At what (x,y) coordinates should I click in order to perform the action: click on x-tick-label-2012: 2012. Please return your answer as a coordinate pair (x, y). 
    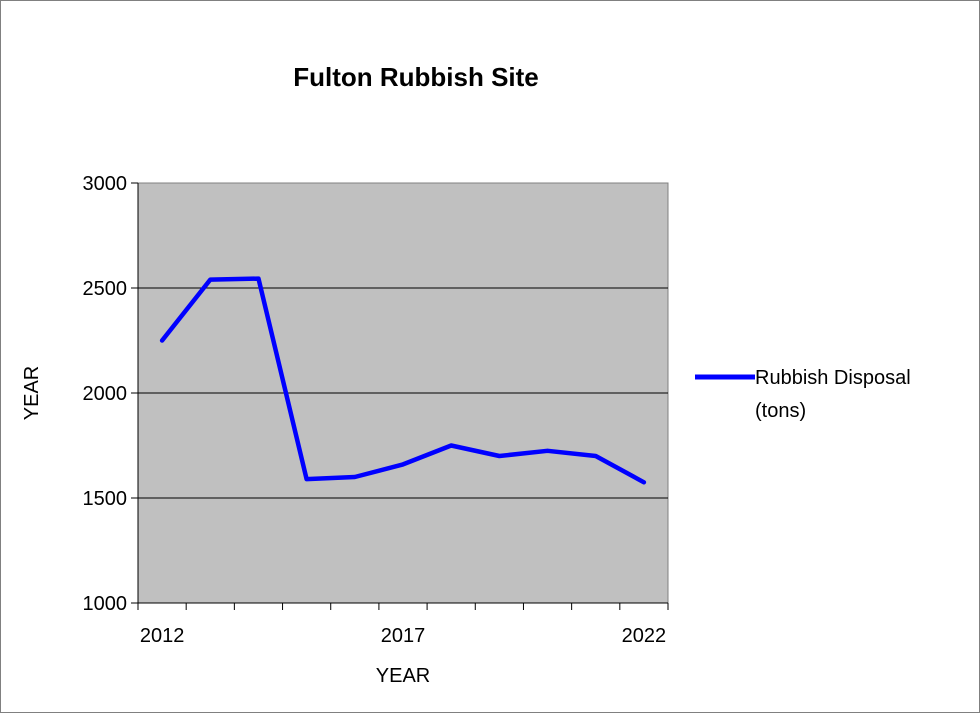
    Looking at the image, I should click on (162, 636).